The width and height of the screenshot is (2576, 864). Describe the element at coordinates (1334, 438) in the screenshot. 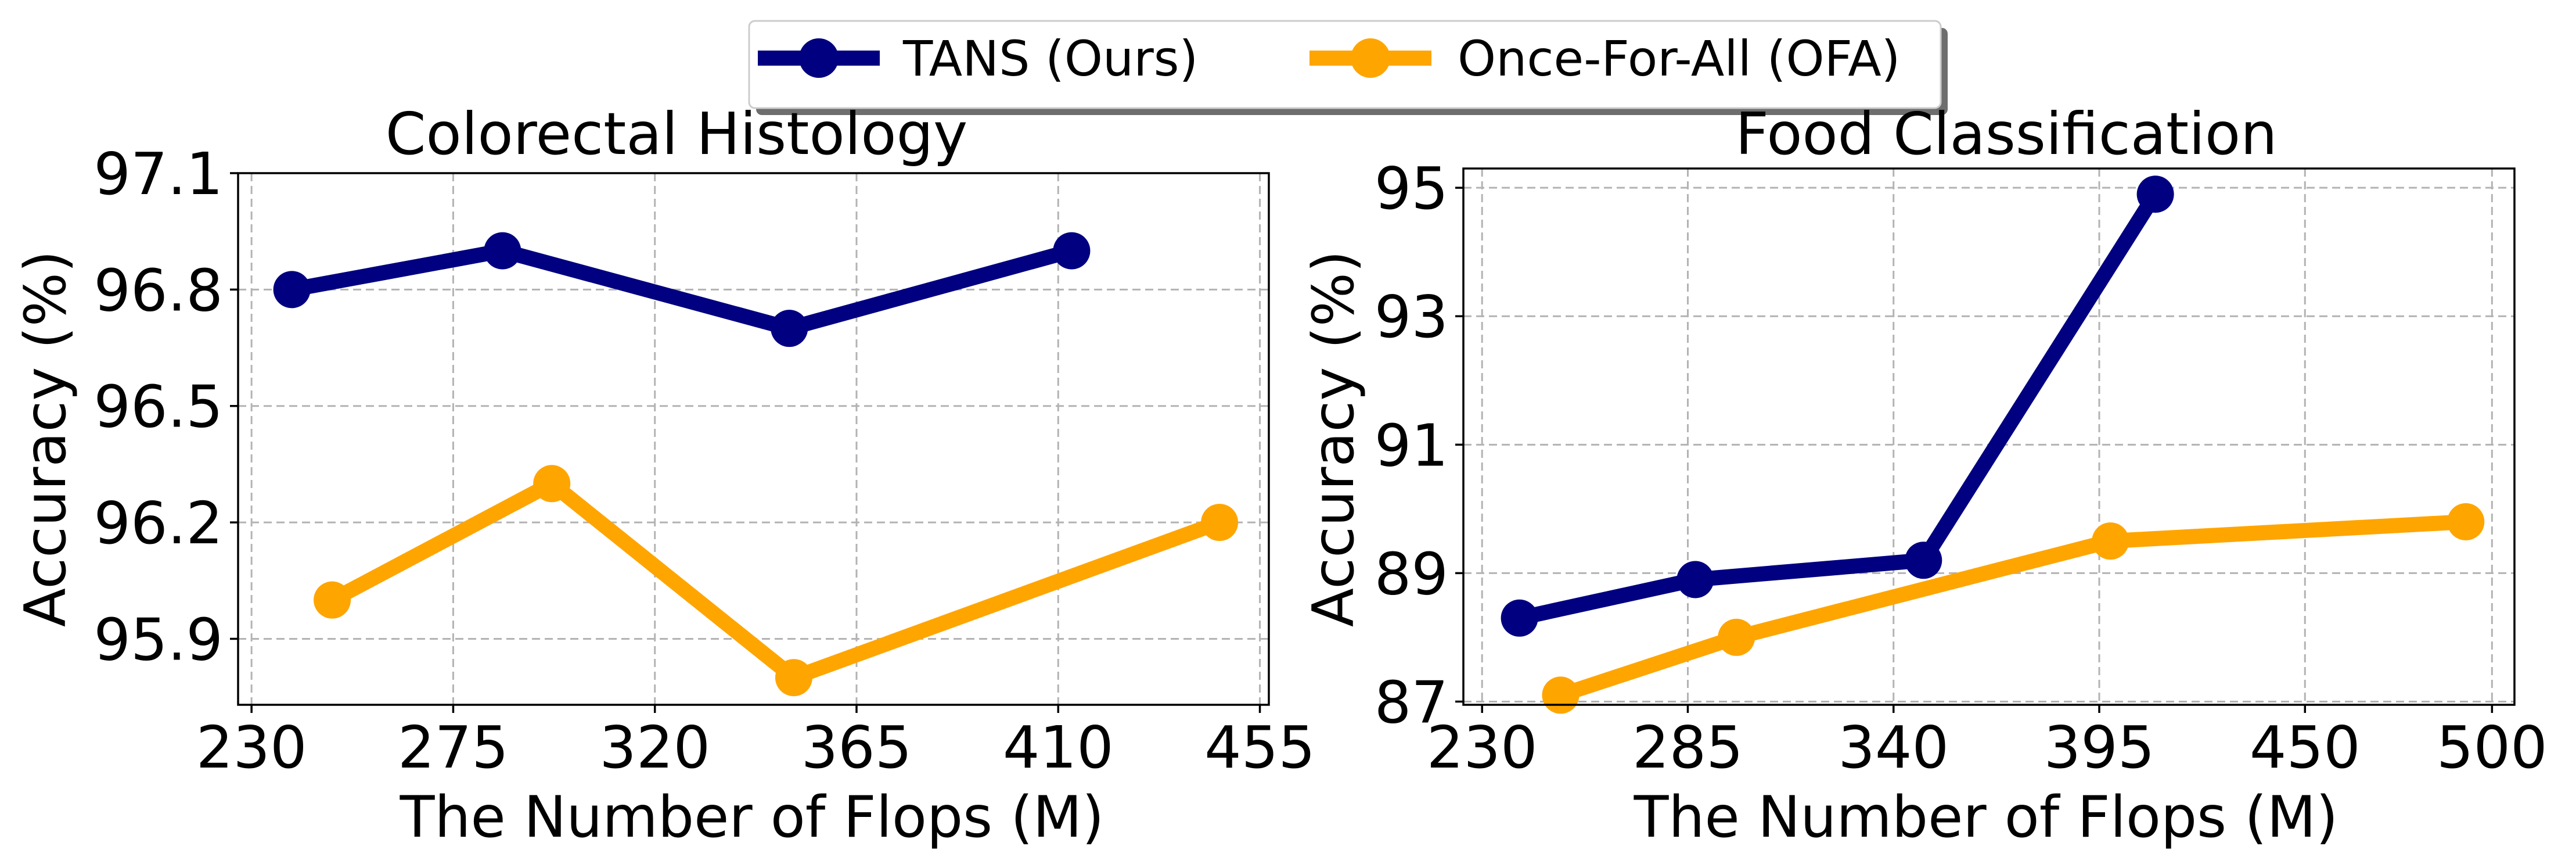

I see `y-axis-title-food: Accuracy (%)` at that location.